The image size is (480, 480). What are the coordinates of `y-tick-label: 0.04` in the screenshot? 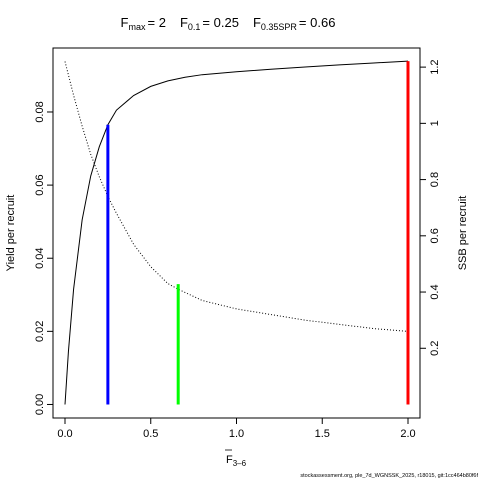 It's located at (40, 258).